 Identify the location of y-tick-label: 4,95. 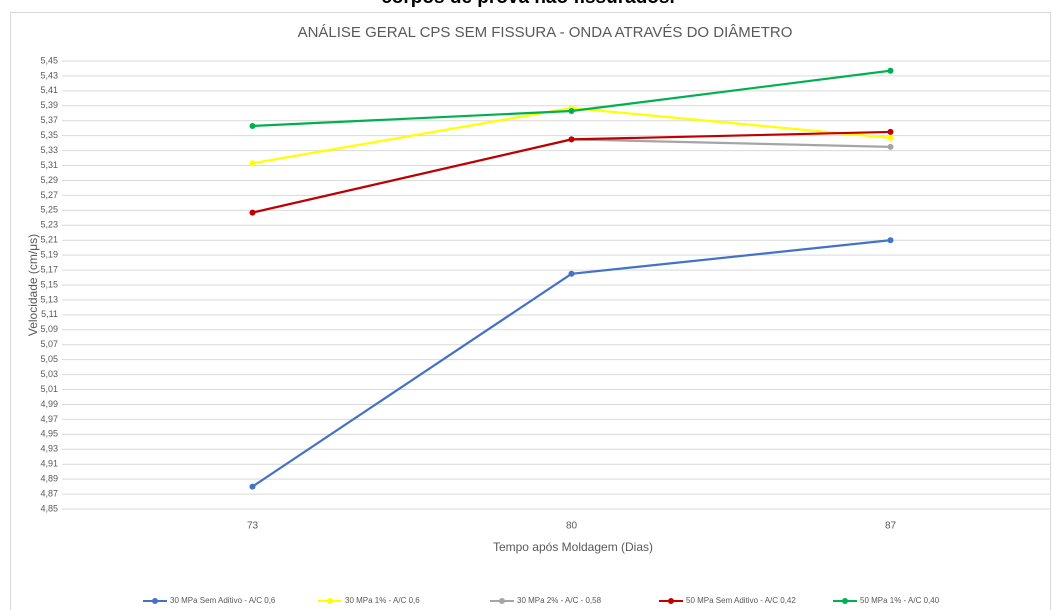
(49, 434).